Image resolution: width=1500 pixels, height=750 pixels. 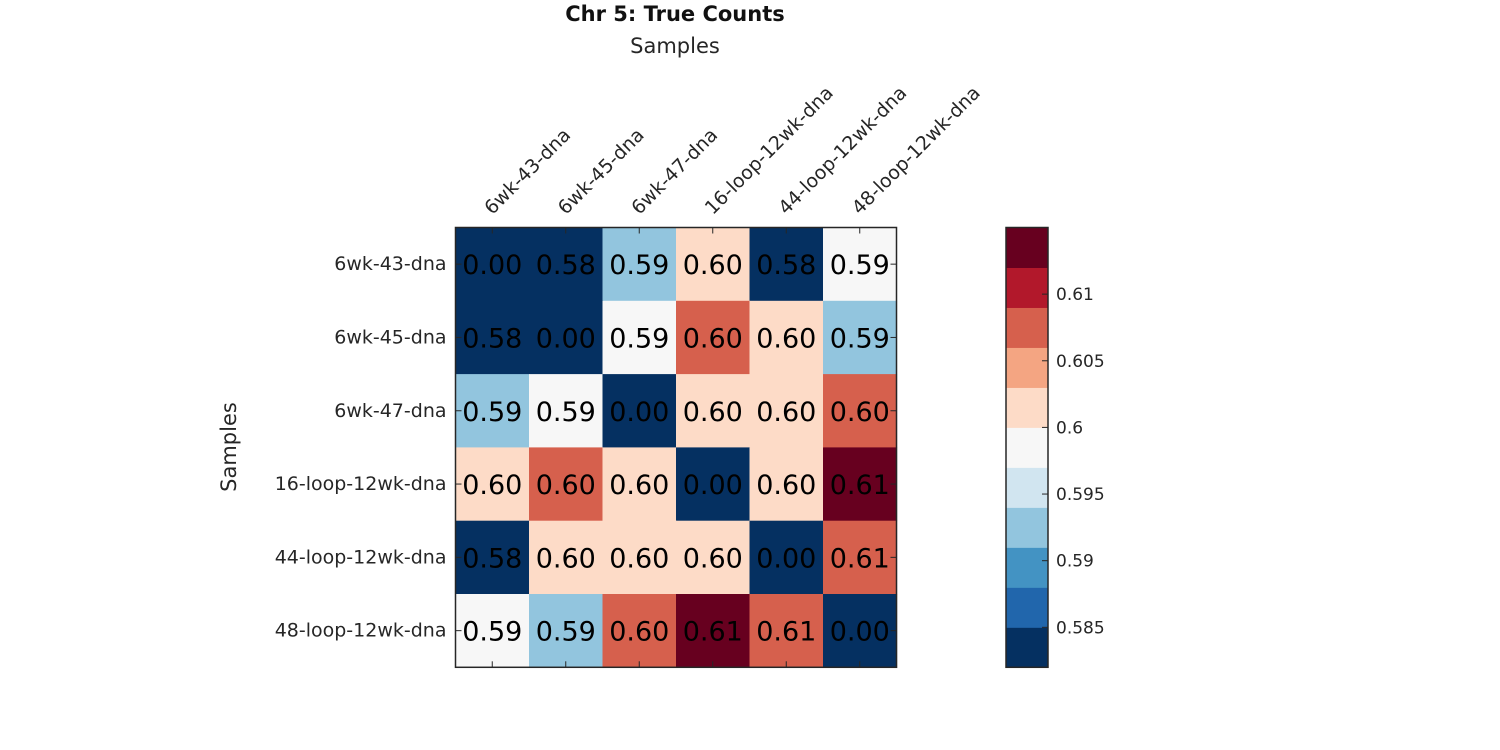 What do you see at coordinates (1080, 362) in the screenshot?
I see `colorbar-tick-label: 0.605` at bounding box center [1080, 362].